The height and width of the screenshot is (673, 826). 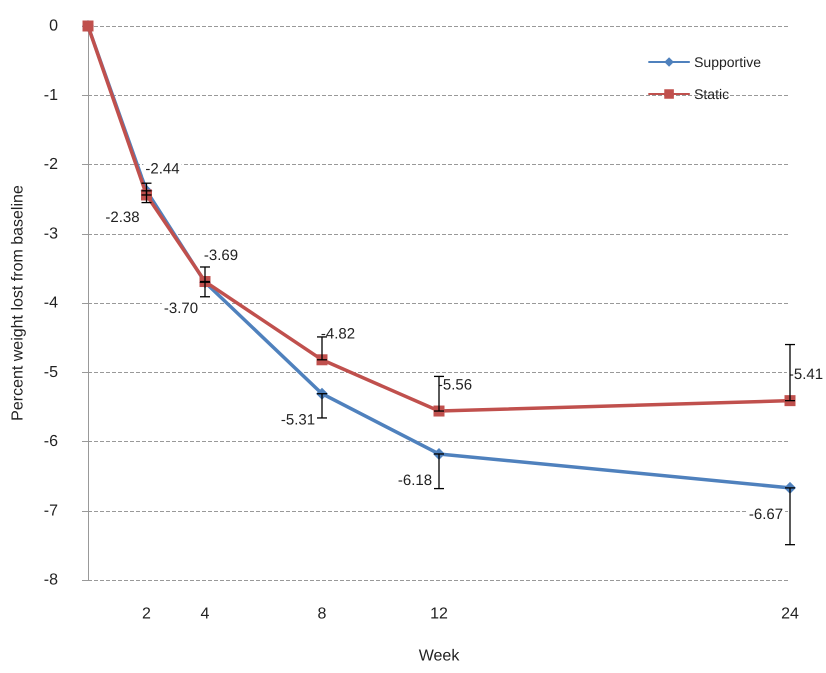 I want to click on data-label: -3.69, so click(x=221, y=255).